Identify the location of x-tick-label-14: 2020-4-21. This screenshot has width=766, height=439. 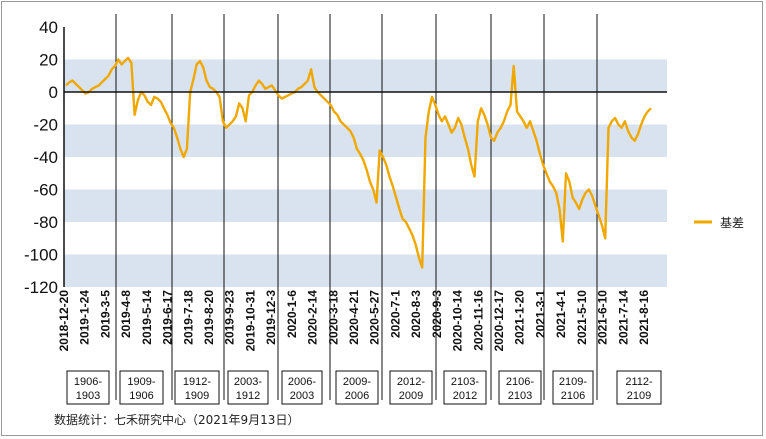
(354, 317).